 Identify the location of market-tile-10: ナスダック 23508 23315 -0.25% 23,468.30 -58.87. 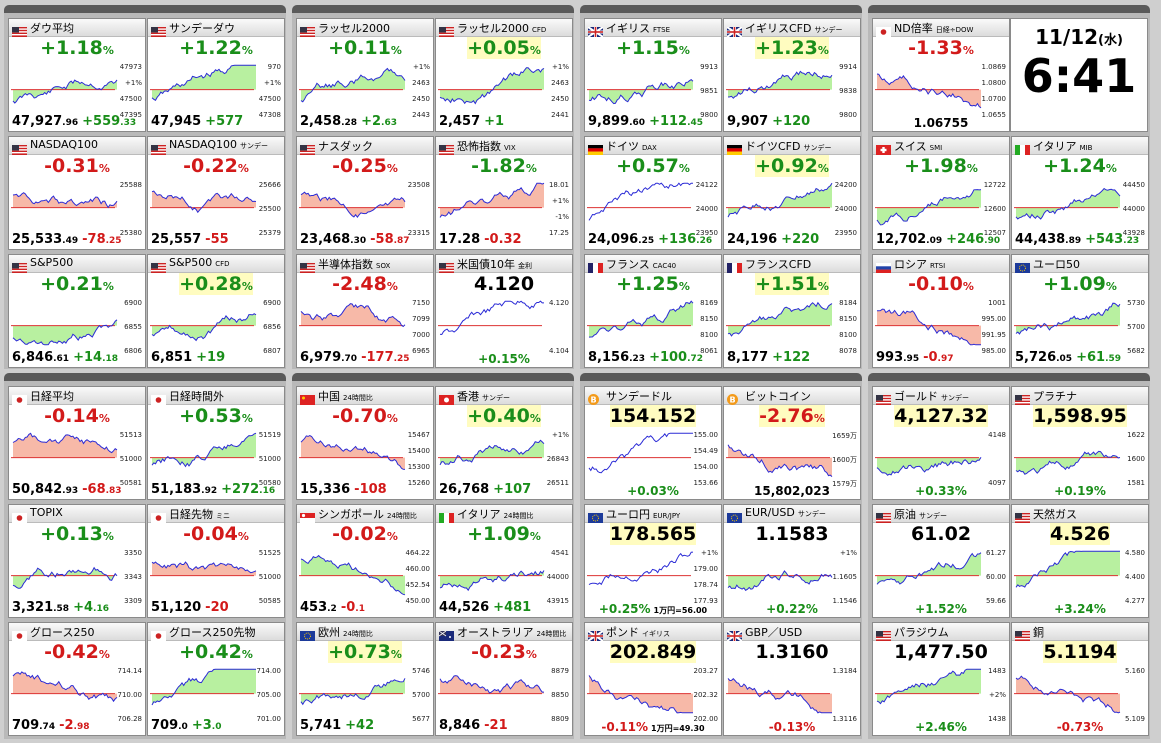
(365, 193).